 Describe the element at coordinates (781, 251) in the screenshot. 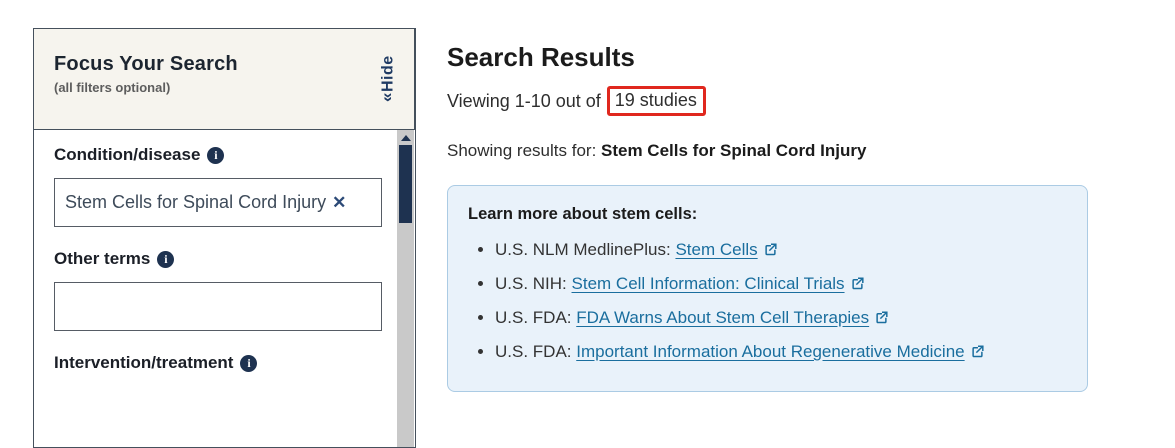

I see `list-item: U.S. NLM MedlinePlus: Stem Cells` at that location.